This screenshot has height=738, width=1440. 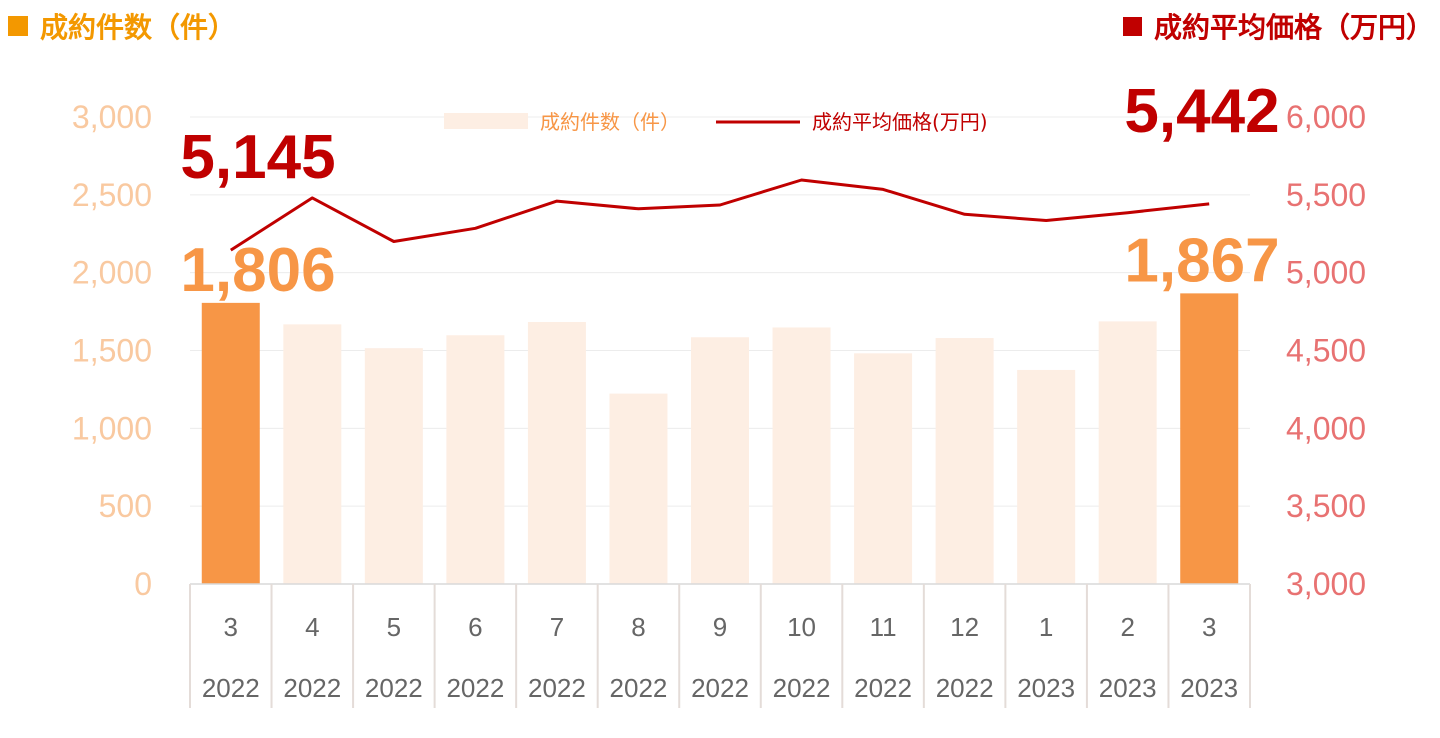 What do you see at coordinates (257, 157) in the screenshot?
I see `price-data-label: 5,145` at bounding box center [257, 157].